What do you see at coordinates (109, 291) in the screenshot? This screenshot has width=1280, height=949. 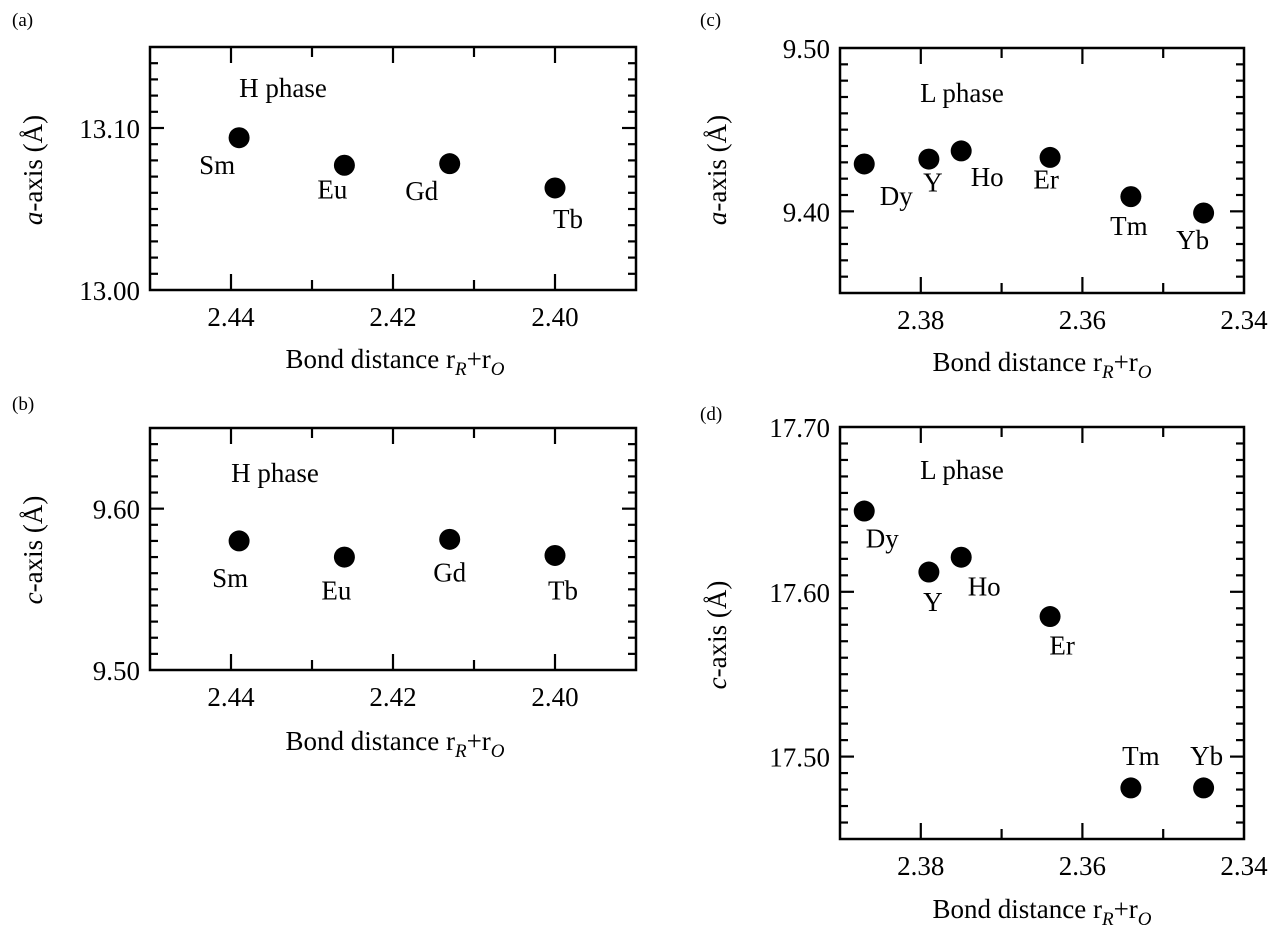 I see `y-tick-label: 13.00` at bounding box center [109, 291].